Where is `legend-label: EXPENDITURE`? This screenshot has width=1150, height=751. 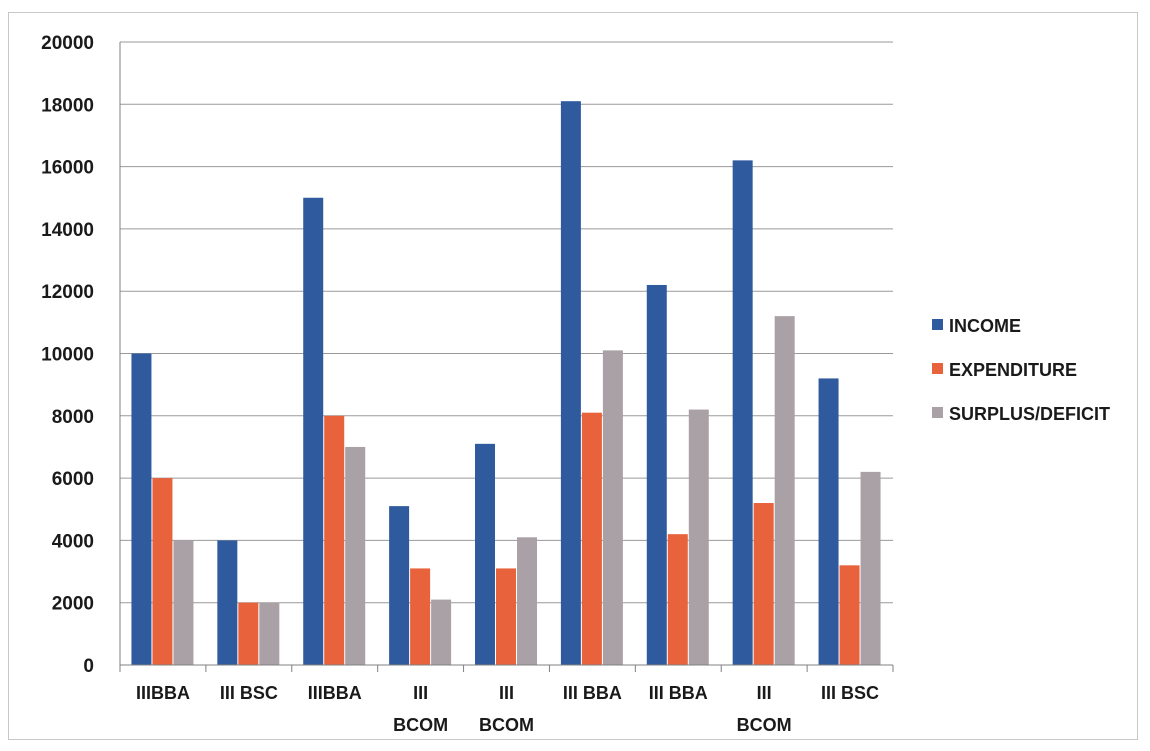
legend-label: EXPENDITURE is located at coordinates (1013, 370).